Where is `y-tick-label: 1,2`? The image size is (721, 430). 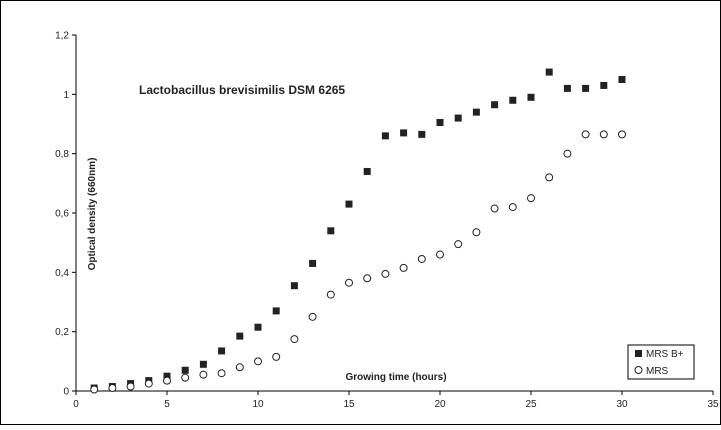 y-tick-label: 1,2 is located at coordinates (62, 36).